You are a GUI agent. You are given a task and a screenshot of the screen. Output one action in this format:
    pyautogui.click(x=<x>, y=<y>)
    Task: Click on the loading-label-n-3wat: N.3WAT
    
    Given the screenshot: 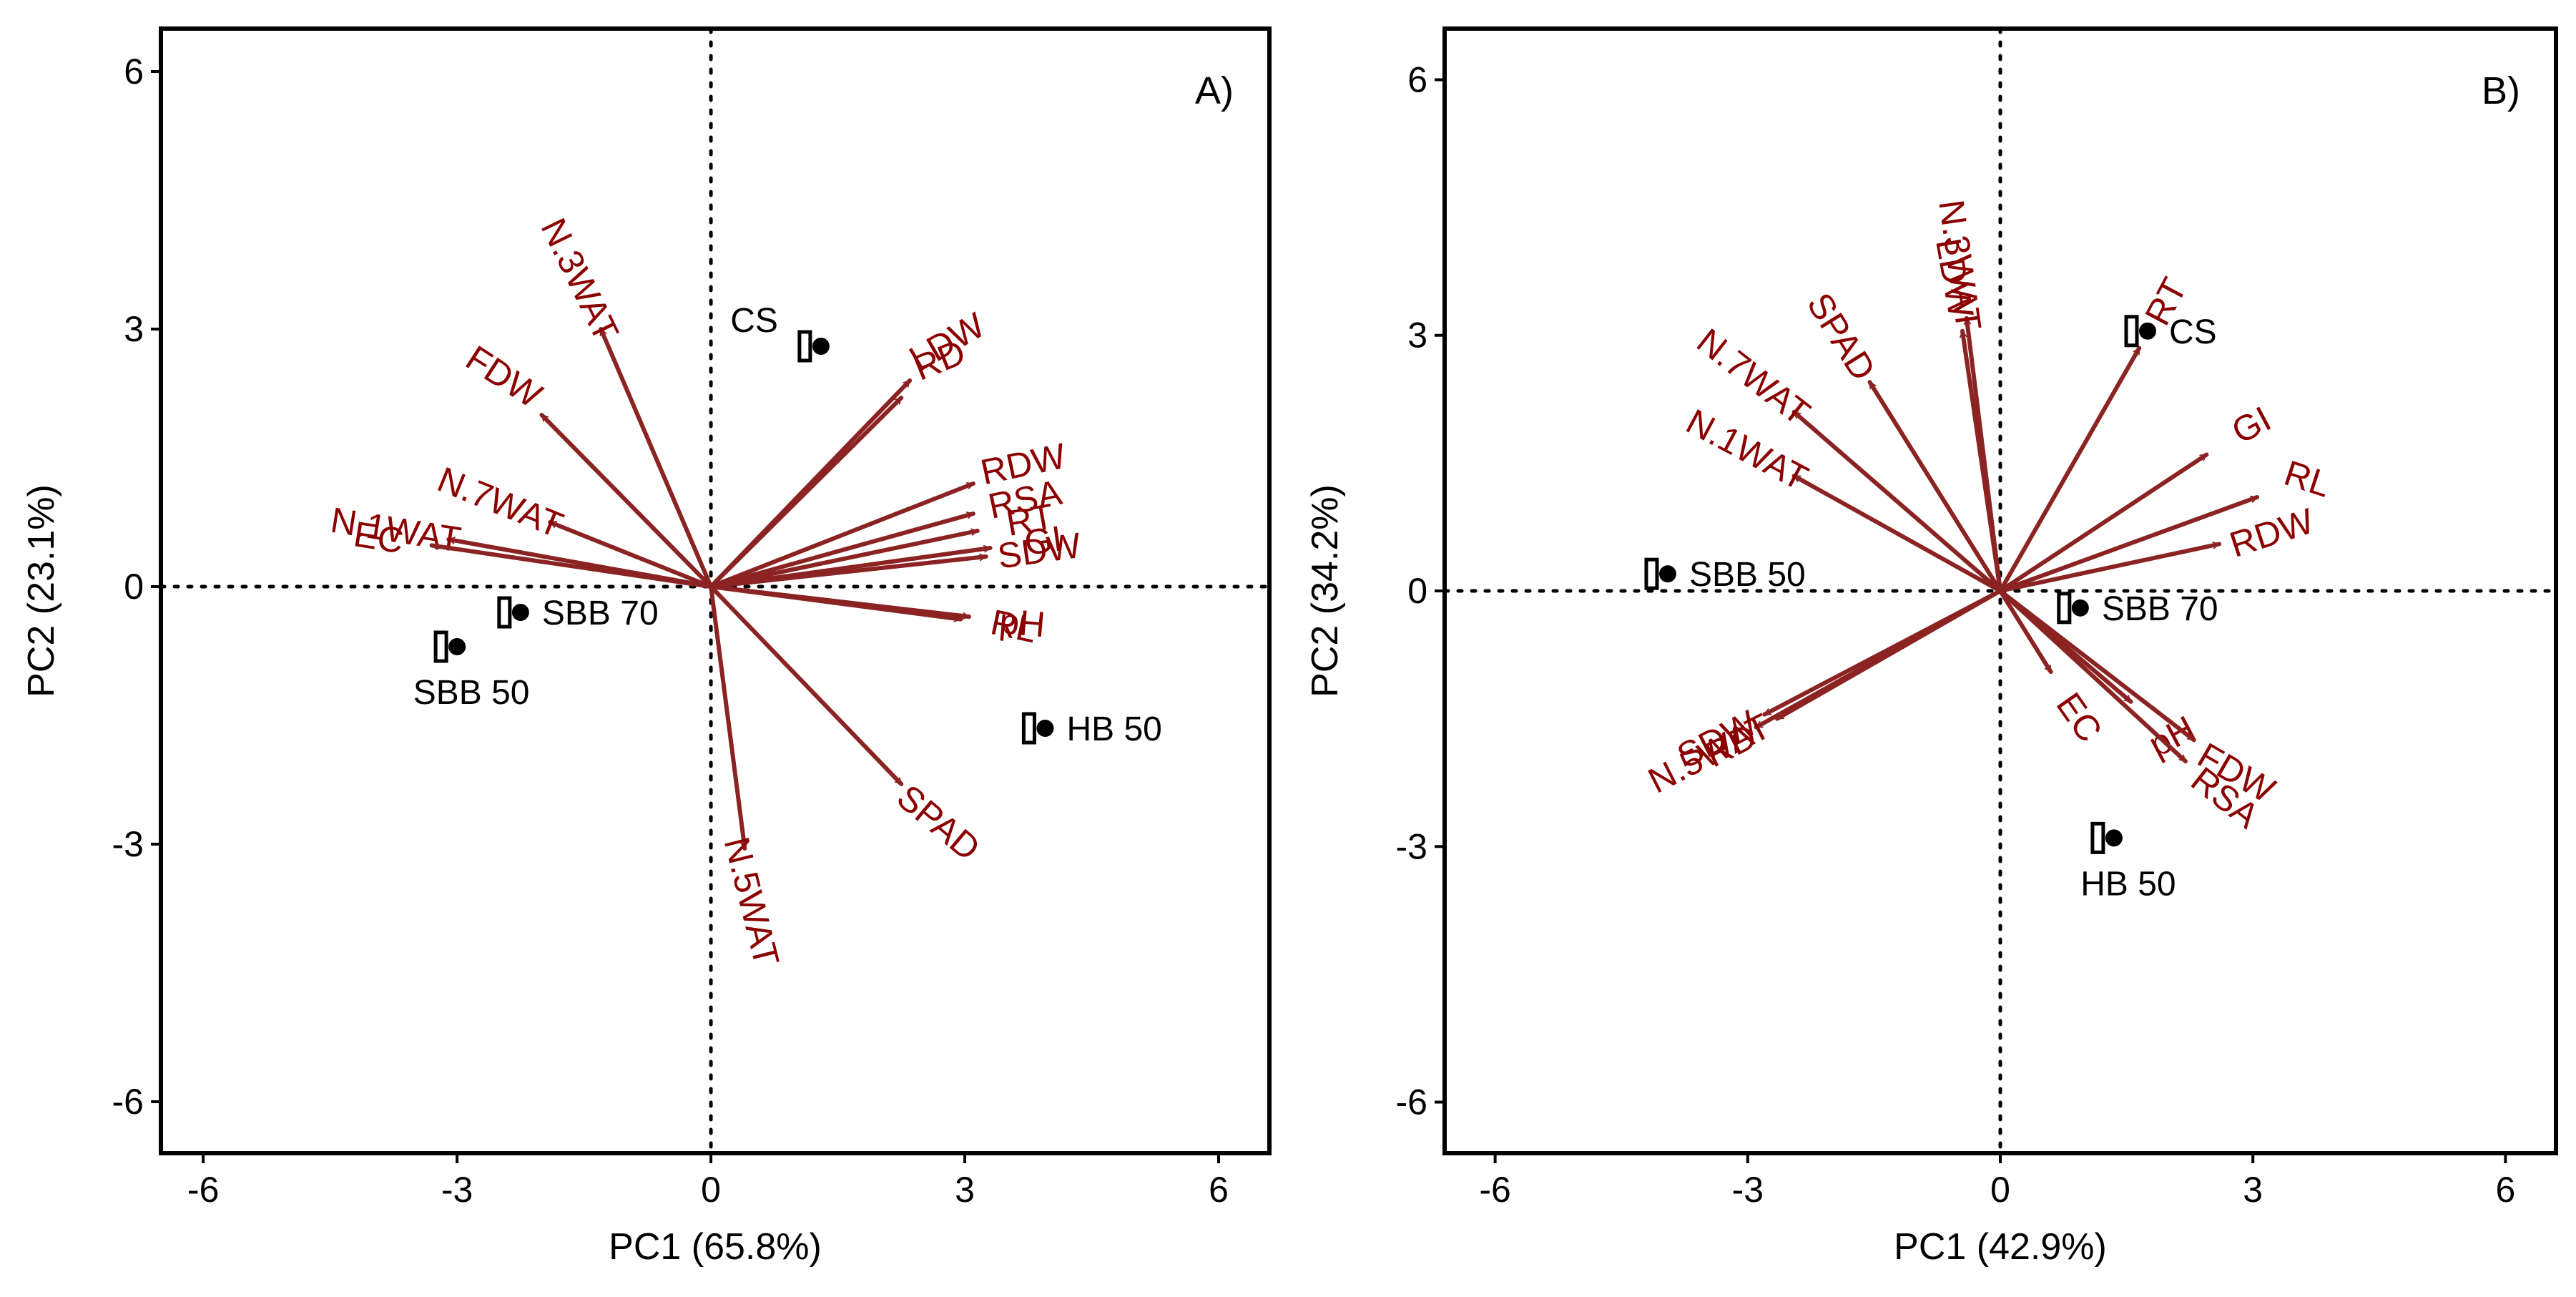 What is the action you would take?
    pyautogui.click(x=579, y=279)
    